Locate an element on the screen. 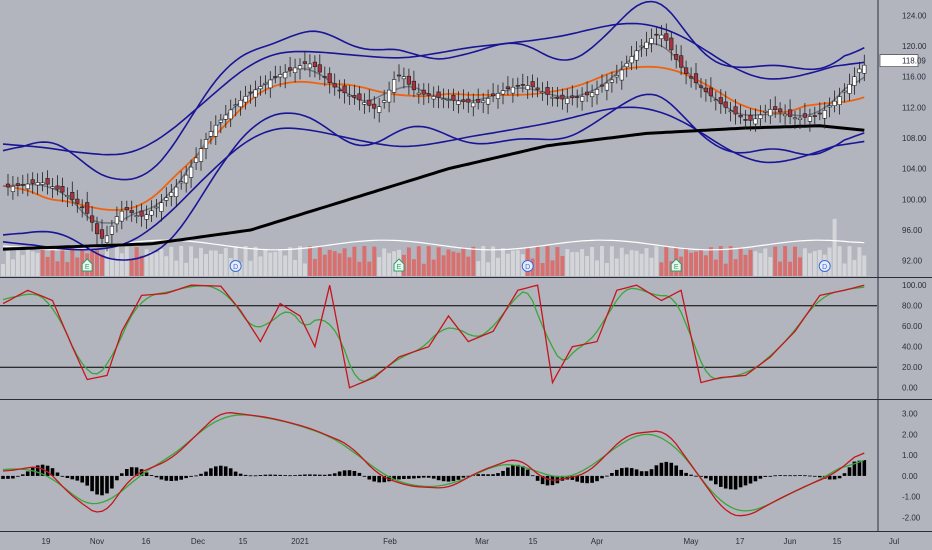 The height and width of the screenshot is (550, 932). time-tick-label: 15 is located at coordinates (837, 541).